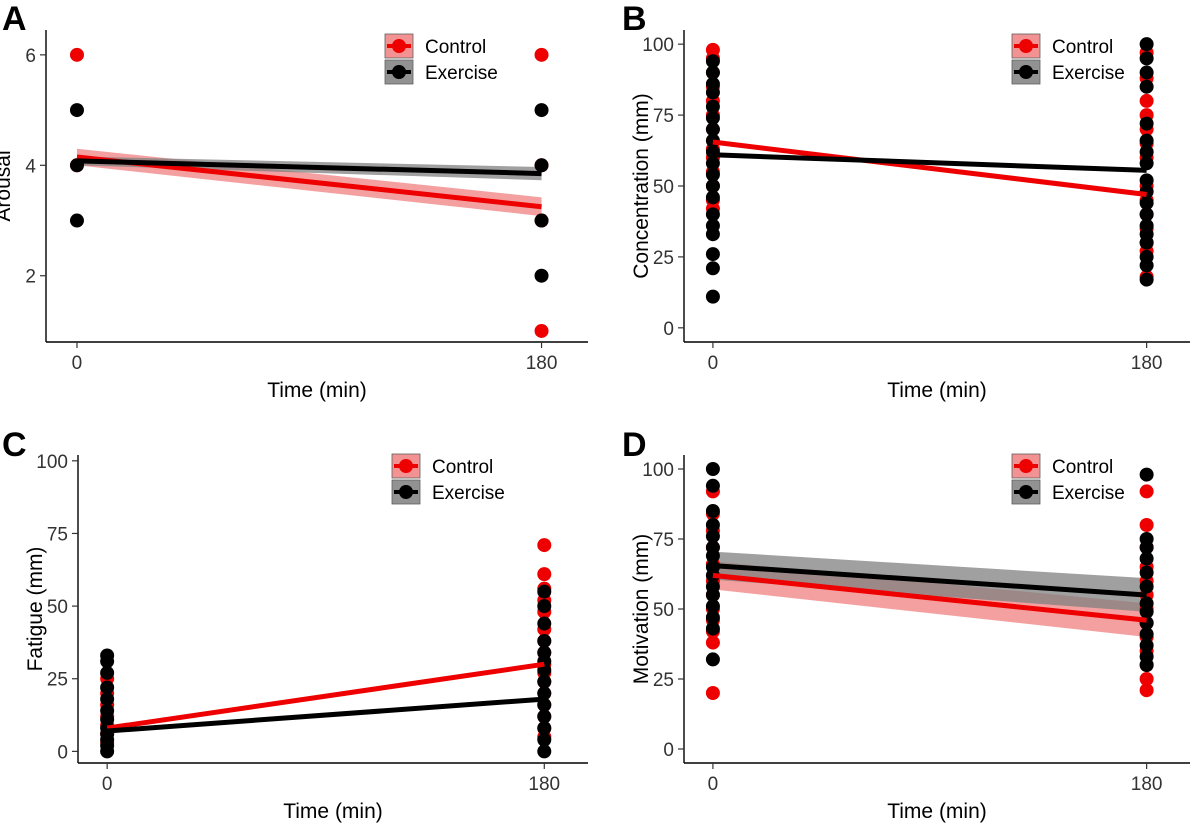 This screenshot has width=1200, height=823. What do you see at coordinates (14, 445) in the screenshot?
I see `panel-letter: C` at bounding box center [14, 445].